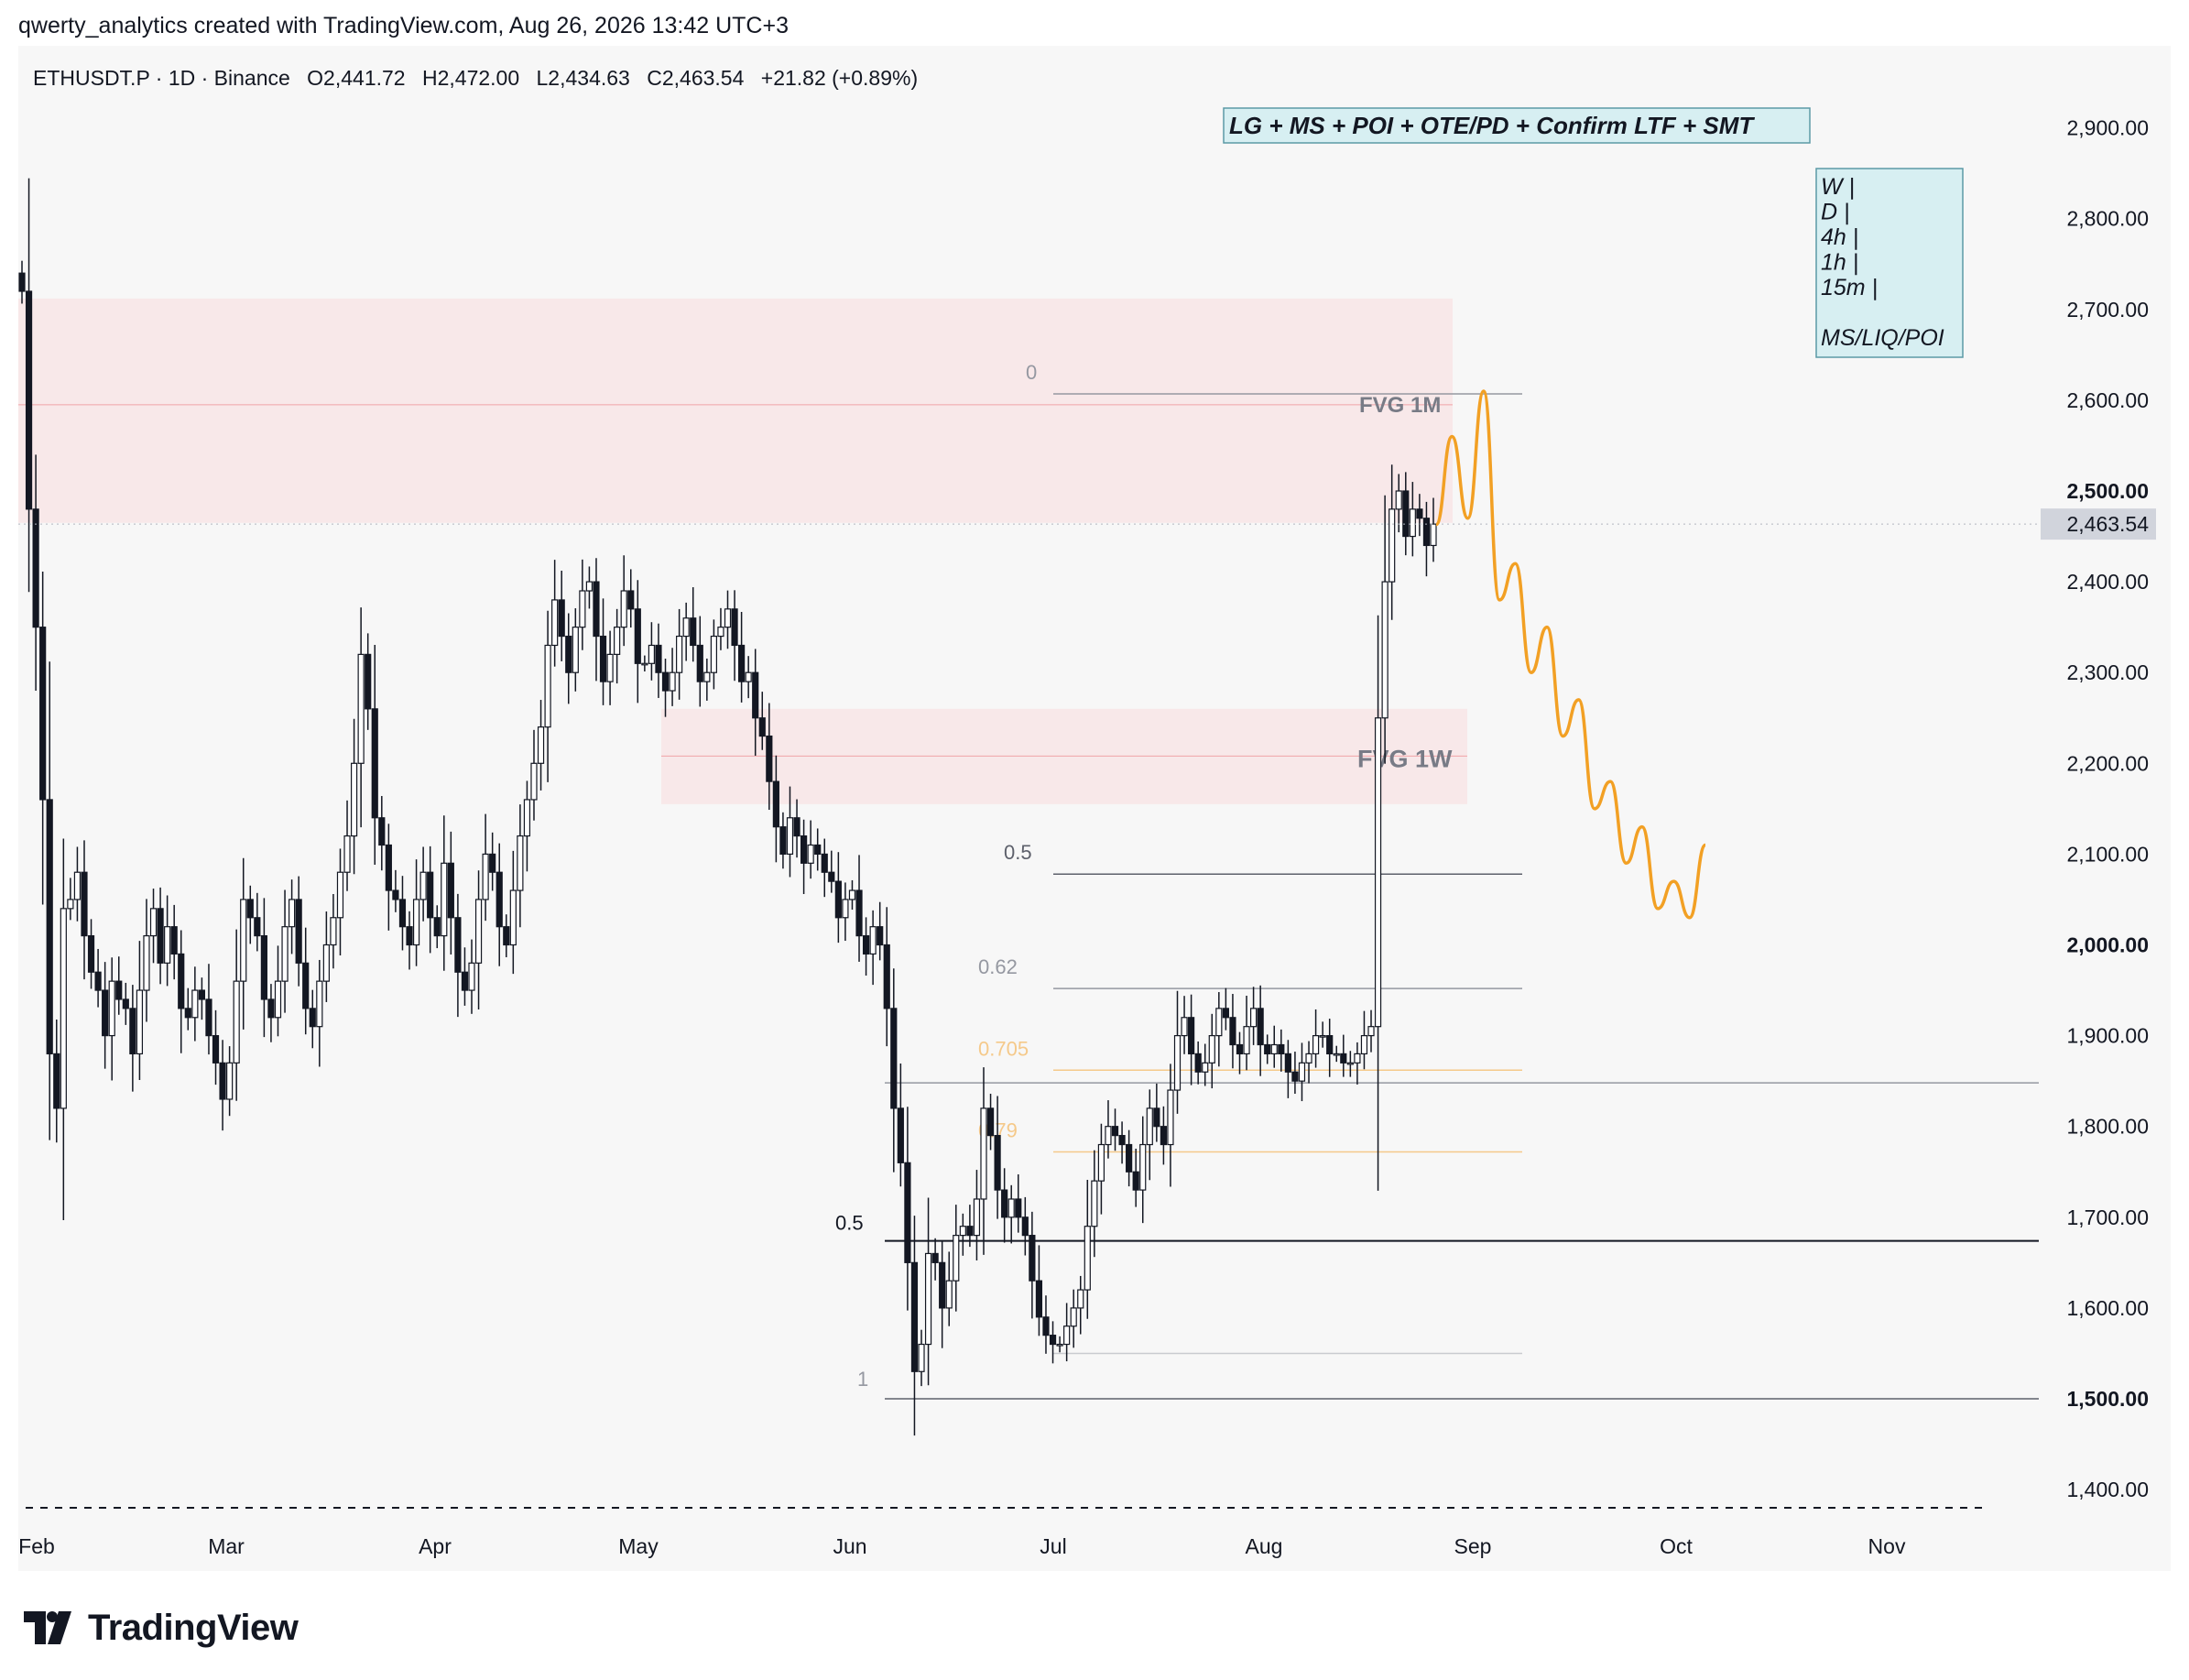  Describe the element at coordinates (736, 410) in the screenshot. I see `fvg-1m-zone` at that location.